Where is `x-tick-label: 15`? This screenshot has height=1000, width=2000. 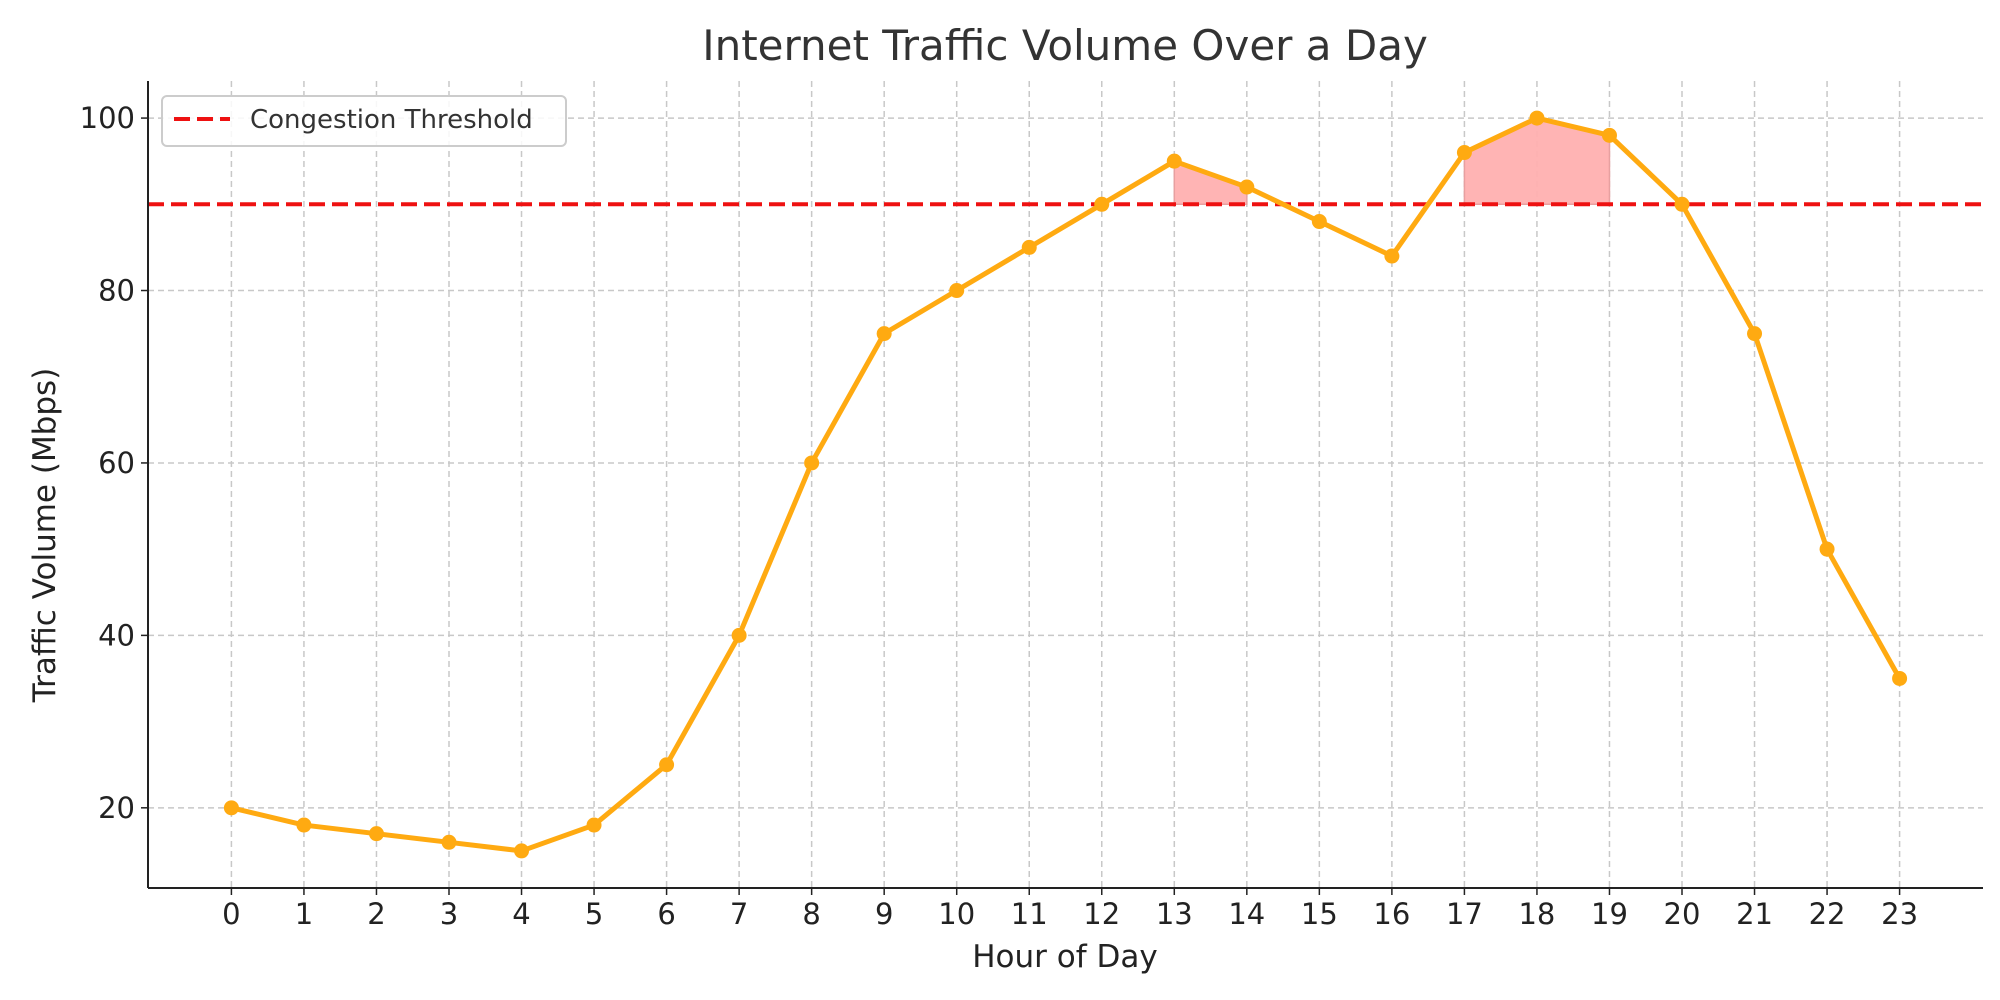 x-tick-label: 15 is located at coordinates (1319, 914).